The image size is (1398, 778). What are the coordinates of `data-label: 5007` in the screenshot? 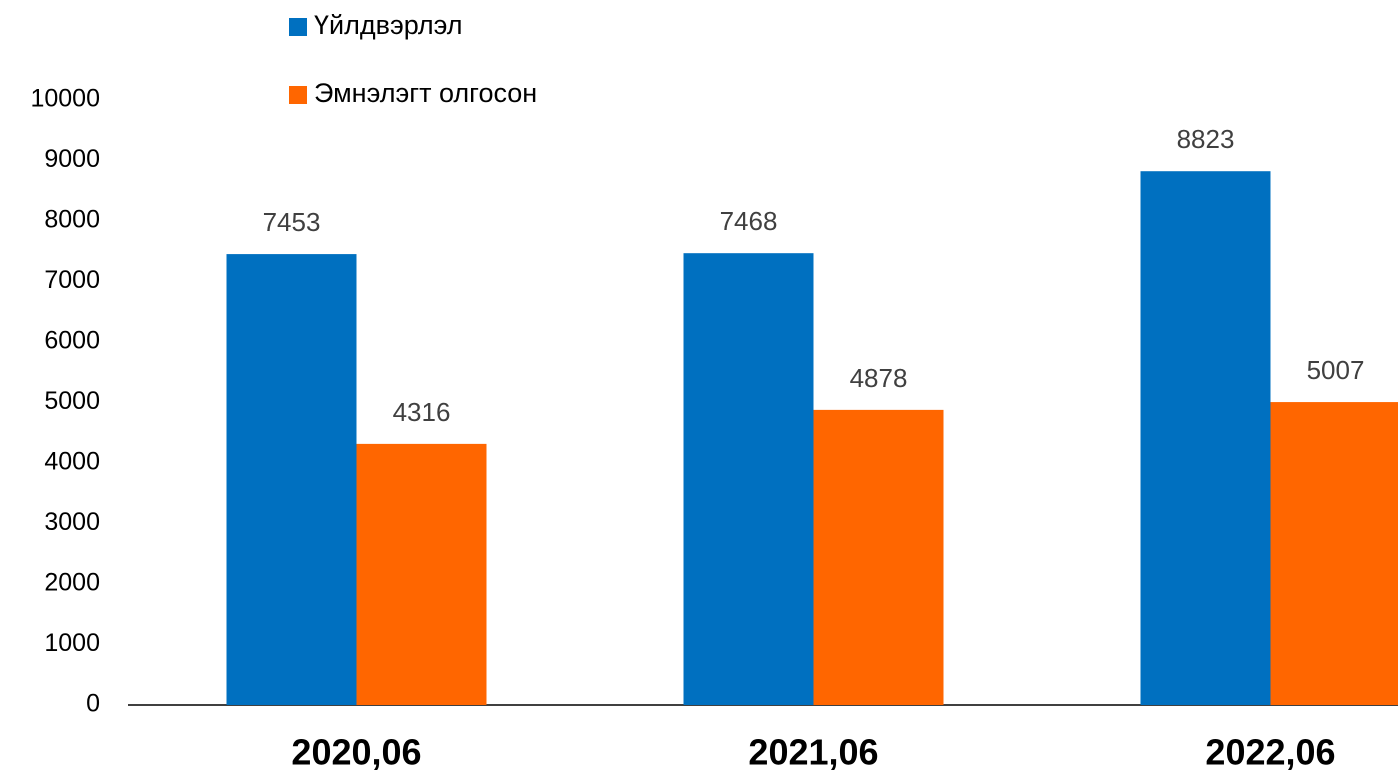 It's located at (1336, 370).